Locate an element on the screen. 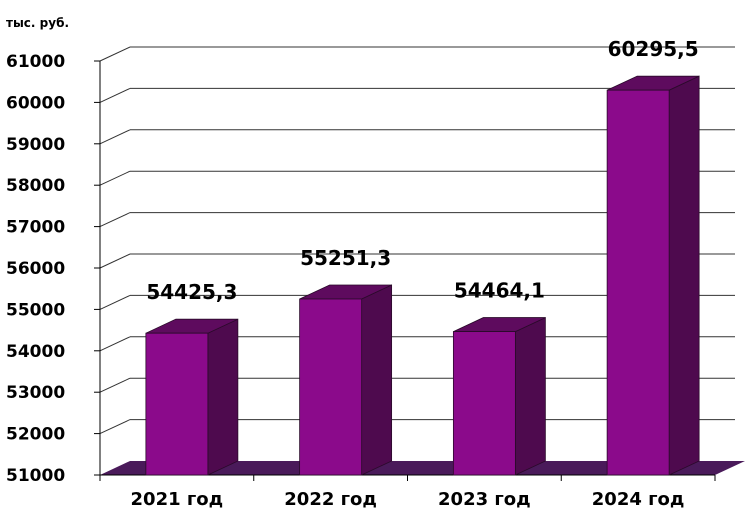 The width and height of the screenshot is (755, 511). y-tick-label: 51000 is located at coordinates (35, 476).